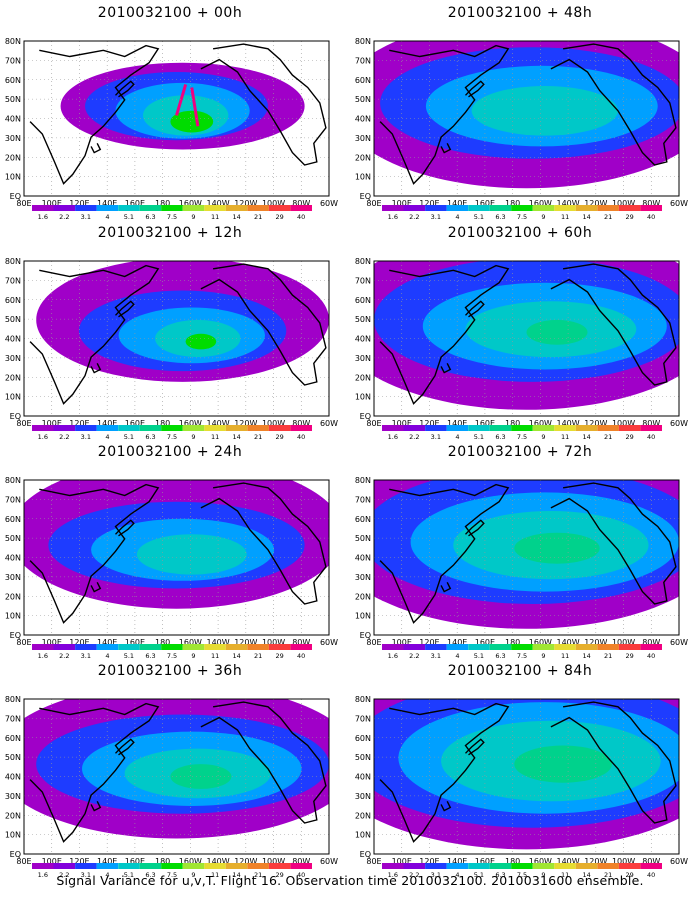 The height and width of the screenshot is (900, 700). Describe the element at coordinates (192, 121) in the screenshot. I see `variance-contour-fill` at that location.